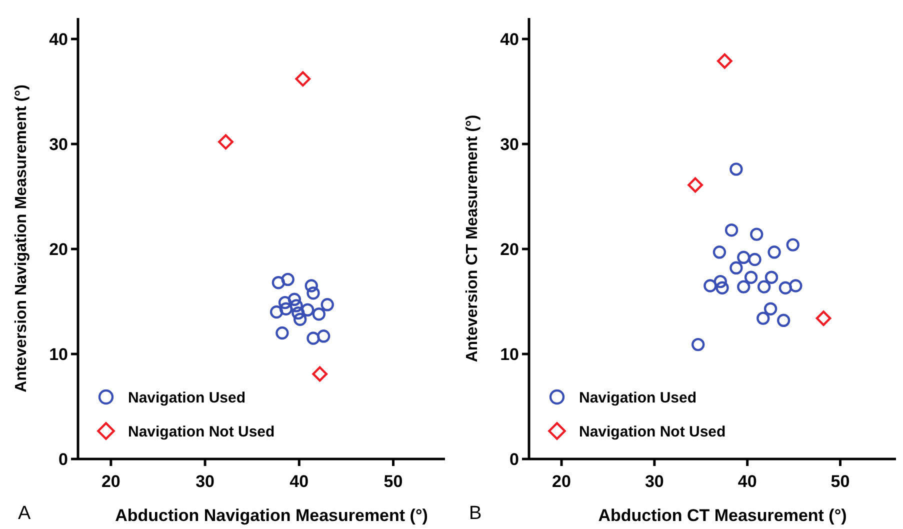 This screenshot has width=903, height=529. What do you see at coordinates (475, 513) in the screenshot?
I see `text: B` at bounding box center [475, 513].